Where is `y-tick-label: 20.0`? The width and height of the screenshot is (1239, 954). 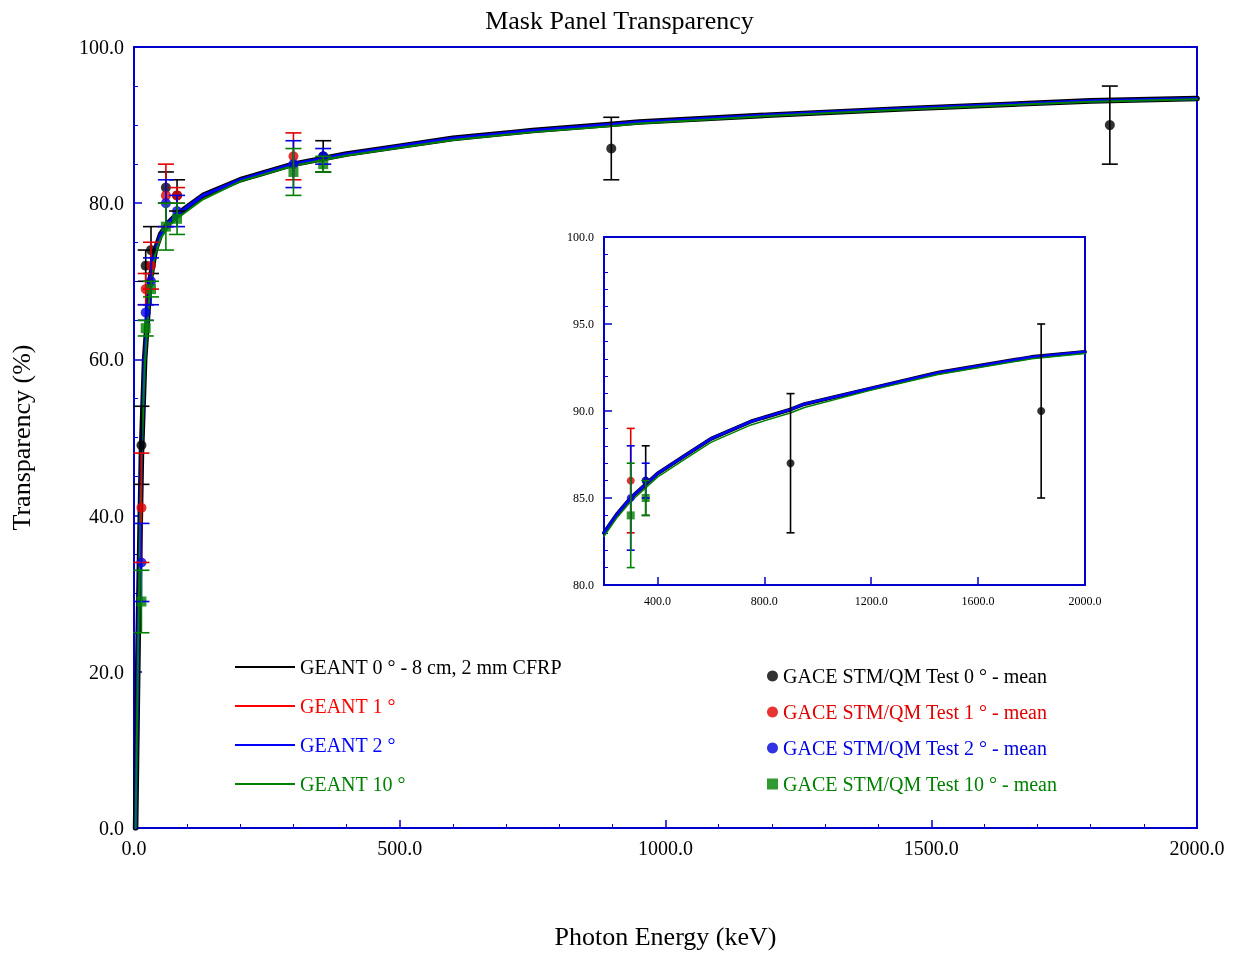 y-tick-label: 20.0 is located at coordinates (106, 671).